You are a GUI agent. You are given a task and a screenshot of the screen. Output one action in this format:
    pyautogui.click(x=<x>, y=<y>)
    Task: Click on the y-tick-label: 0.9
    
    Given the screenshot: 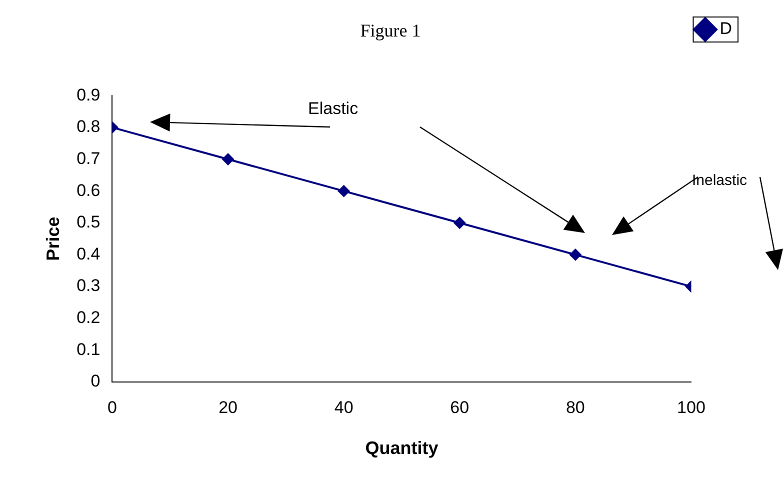 What is the action you would take?
    pyautogui.click(x=88, y=94)
    